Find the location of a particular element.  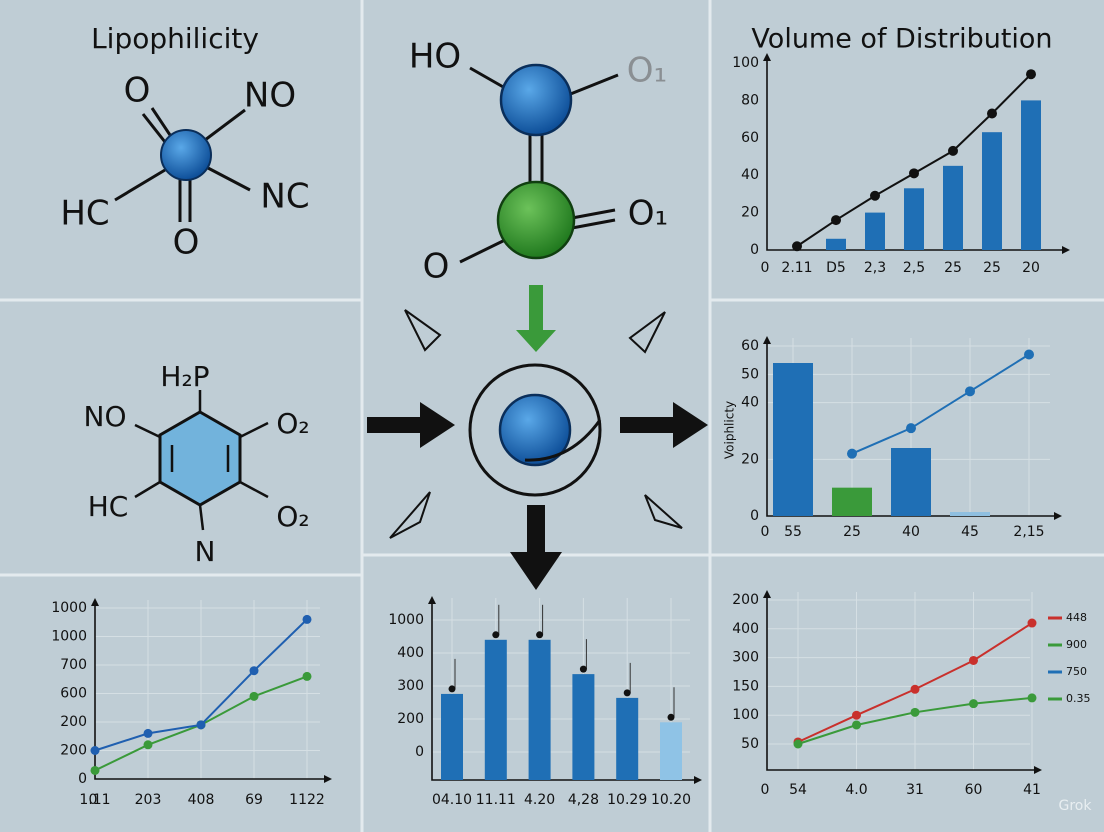

atom-label: O₂ is located at coordinates (292, 423).